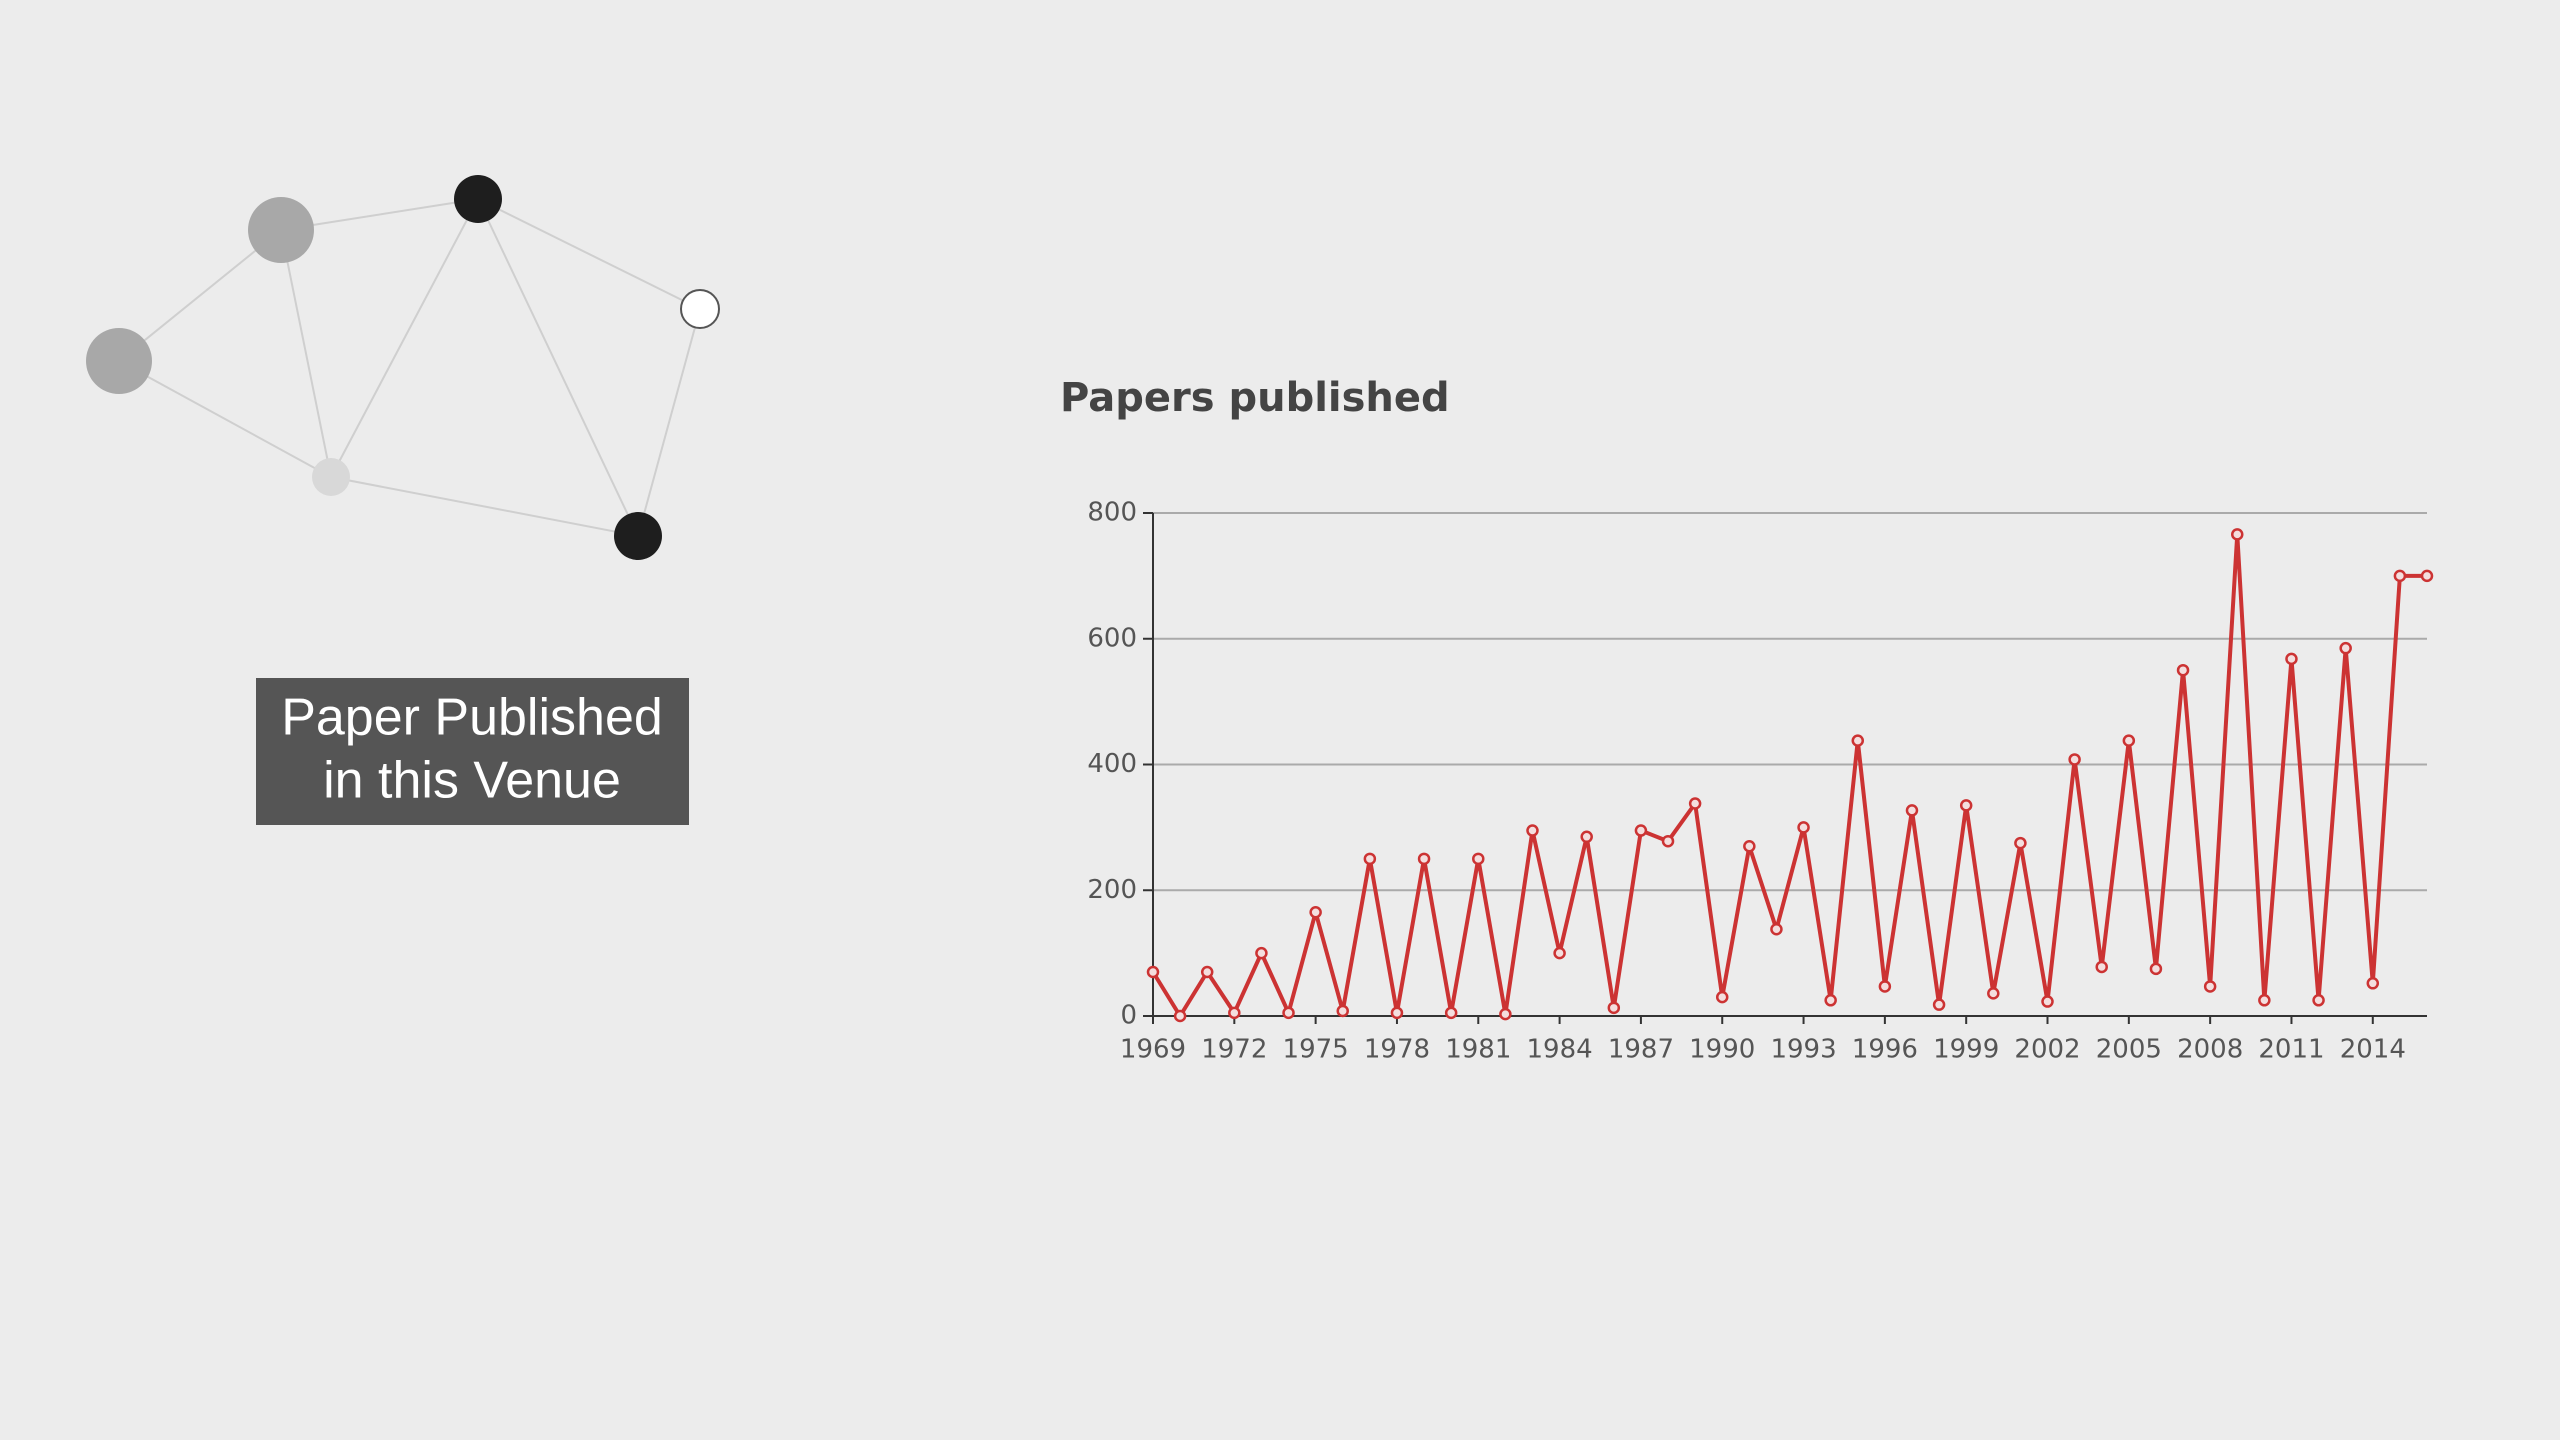  Describe the element at coordinates (1966, 1050) in the screenshot. I see `x-tick-label: 1999` at that location.